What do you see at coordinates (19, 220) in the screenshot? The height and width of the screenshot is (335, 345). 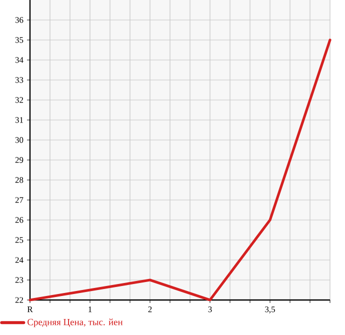 I see `y-tick-label: 26` at bounding box center [19, 220].